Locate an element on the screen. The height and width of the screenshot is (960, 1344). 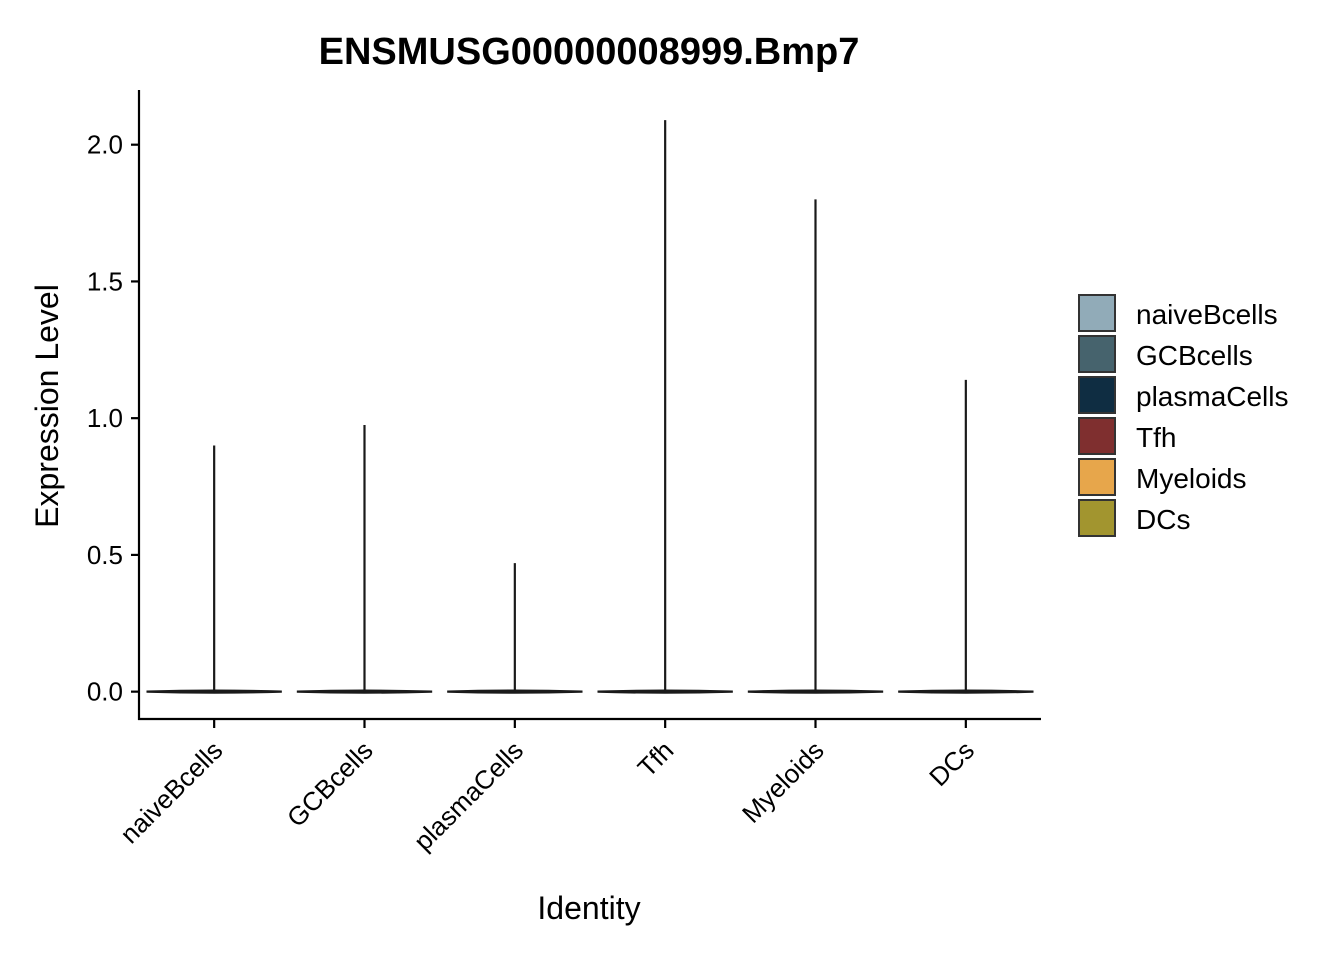
y-tick-label: 1.0 is located at coordinates (105, 418).